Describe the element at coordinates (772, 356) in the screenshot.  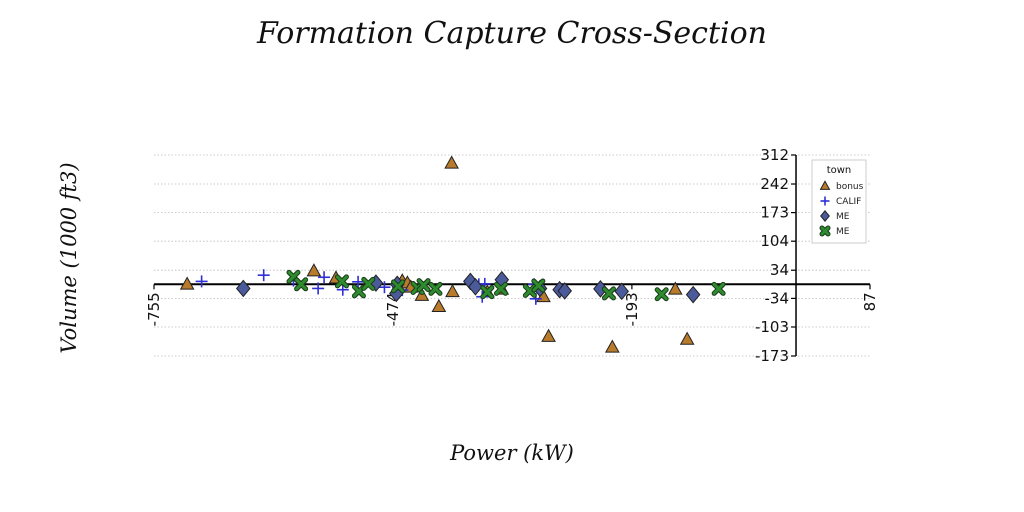
I see `y-tick-label: -173` at that location.